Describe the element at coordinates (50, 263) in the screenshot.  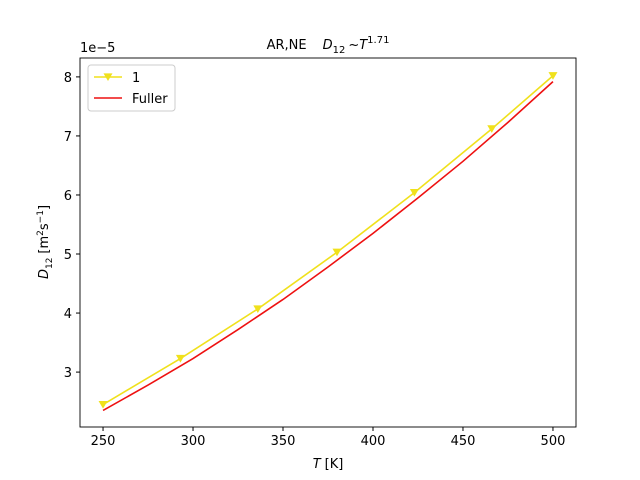
I see `ylabel-subscript: 12` at that location.